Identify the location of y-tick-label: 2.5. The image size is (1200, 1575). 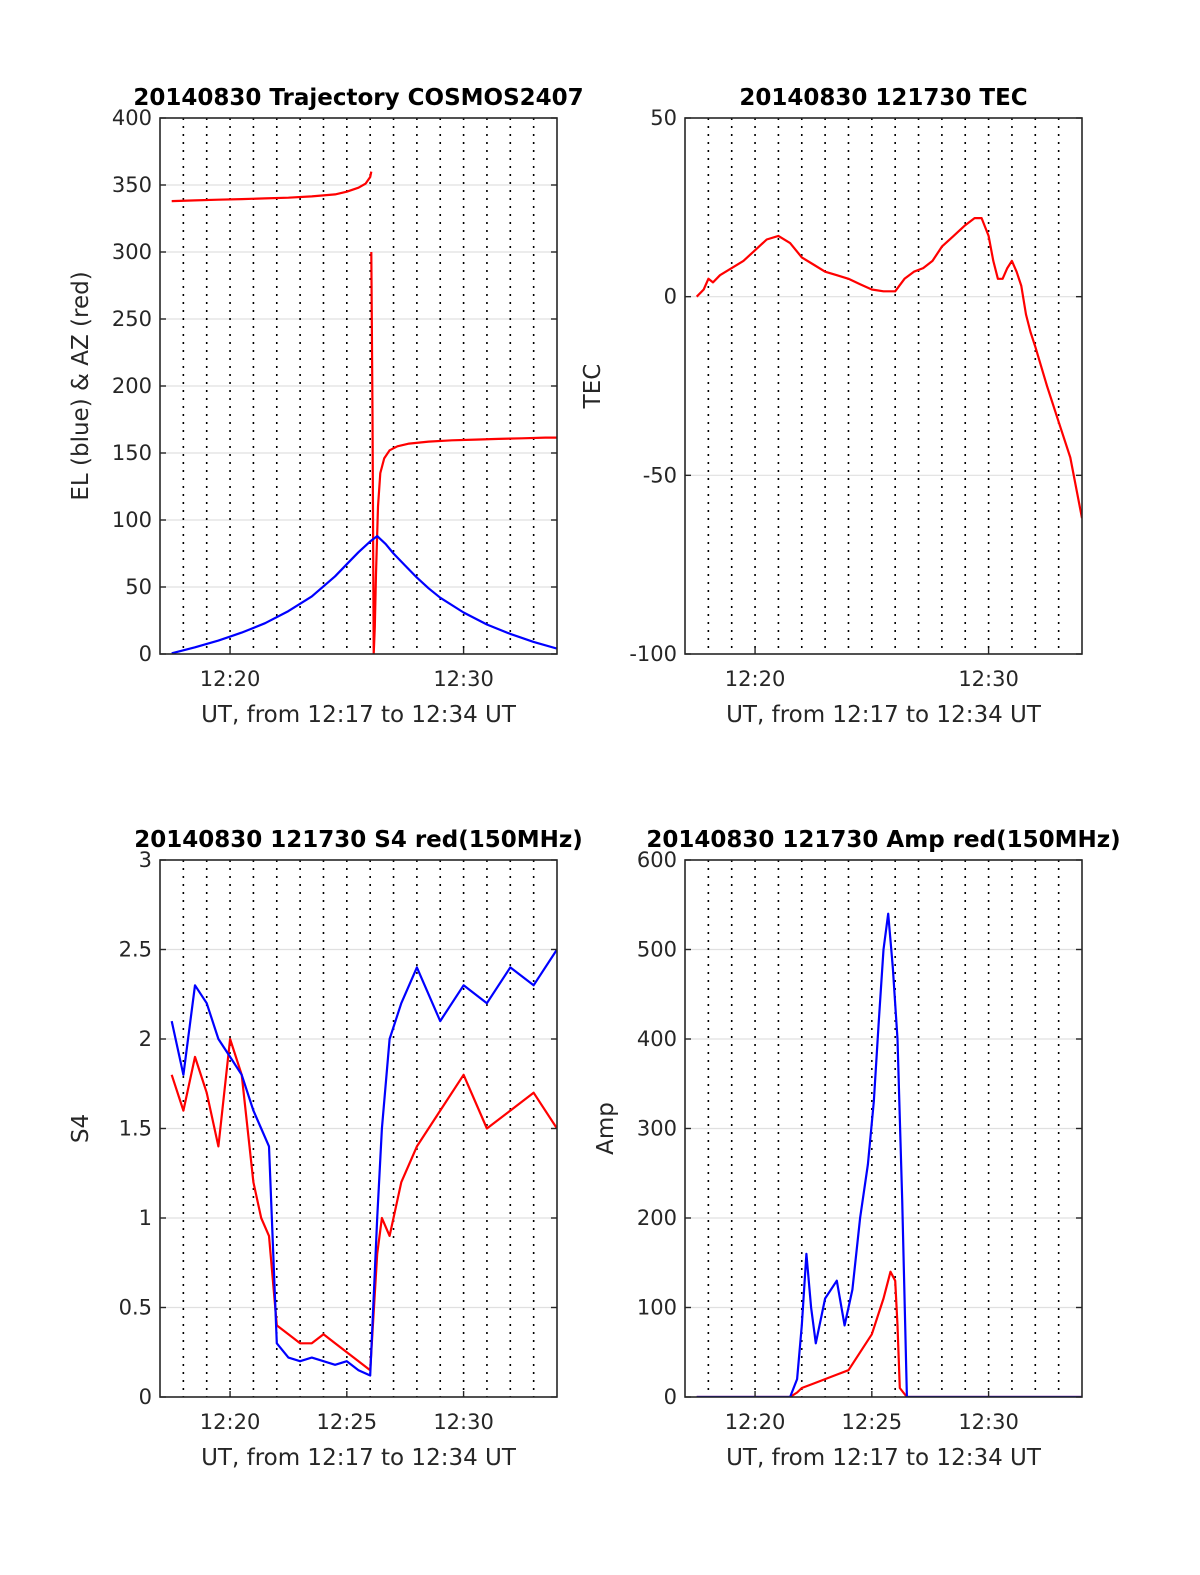
(135, 950).